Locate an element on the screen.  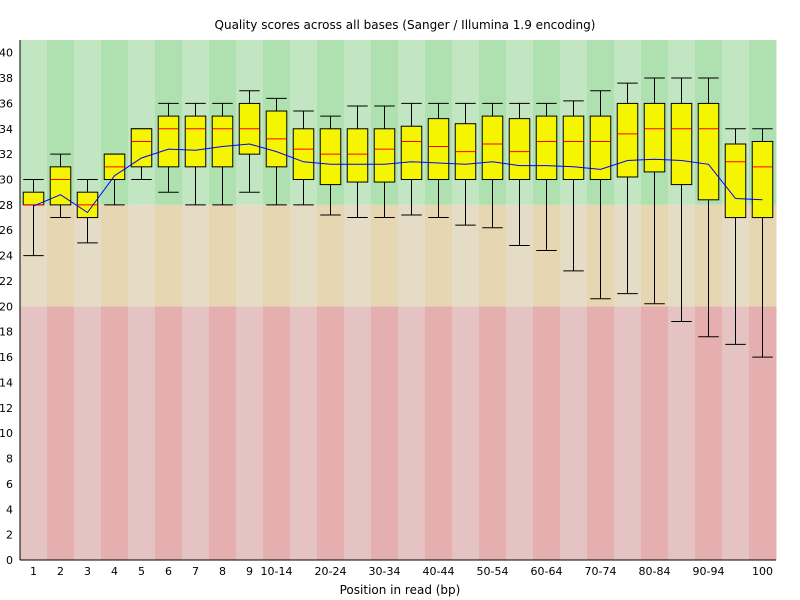
x-tick-label: 20-24 is located at coordinates (331, 571).